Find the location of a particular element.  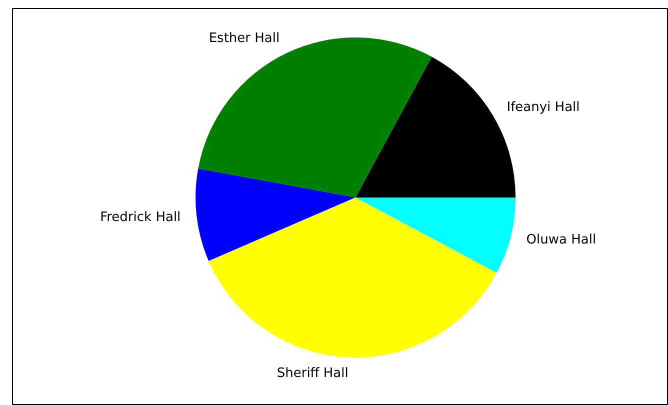

slice-label: Sheriff Hall is located at coordinates (312, 373).